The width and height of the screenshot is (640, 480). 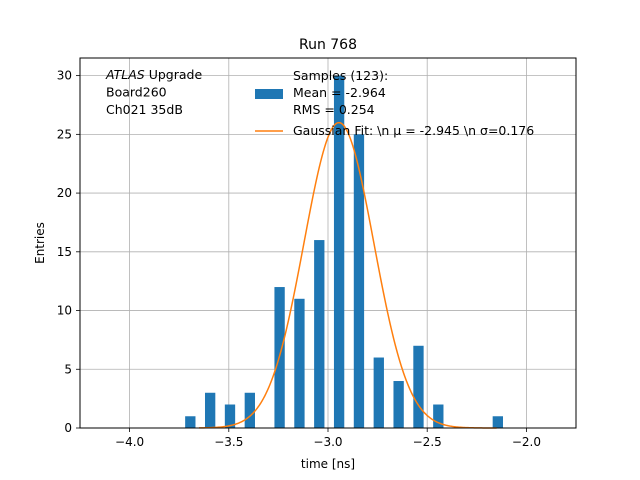 I want to click on annotation-line-1: Board260, so click(x=136, y=92).